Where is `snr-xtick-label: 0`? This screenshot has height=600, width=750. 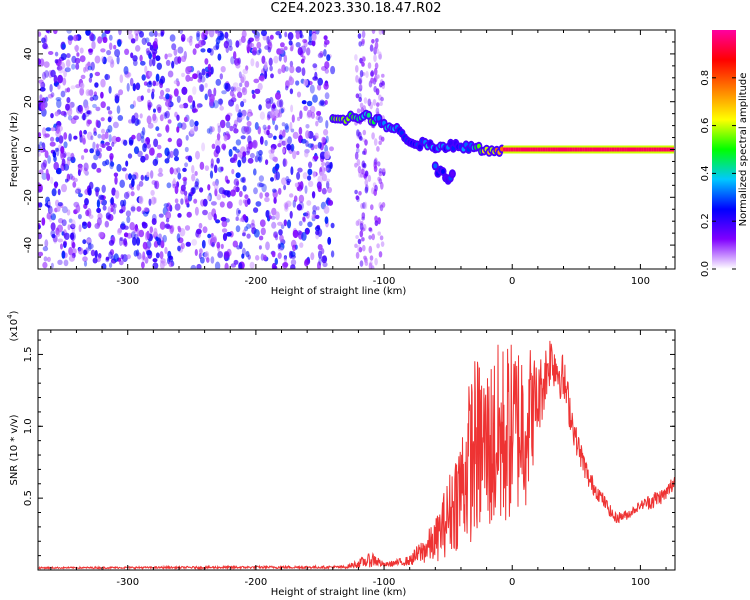 snr-xtick-label: 0 is located at coordinates (512, 582).